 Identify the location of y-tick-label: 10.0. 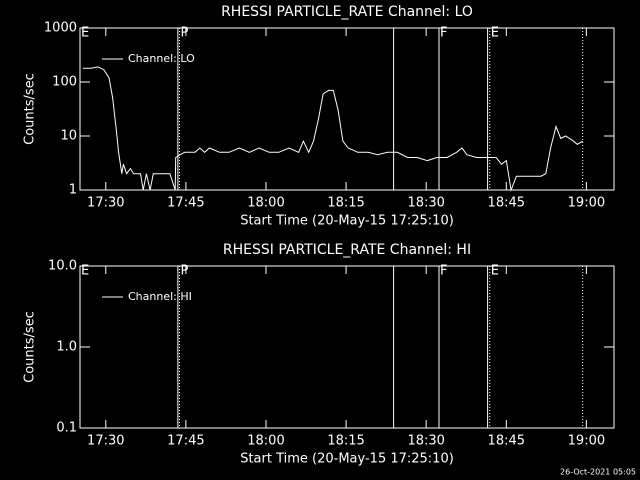
(62, 266).